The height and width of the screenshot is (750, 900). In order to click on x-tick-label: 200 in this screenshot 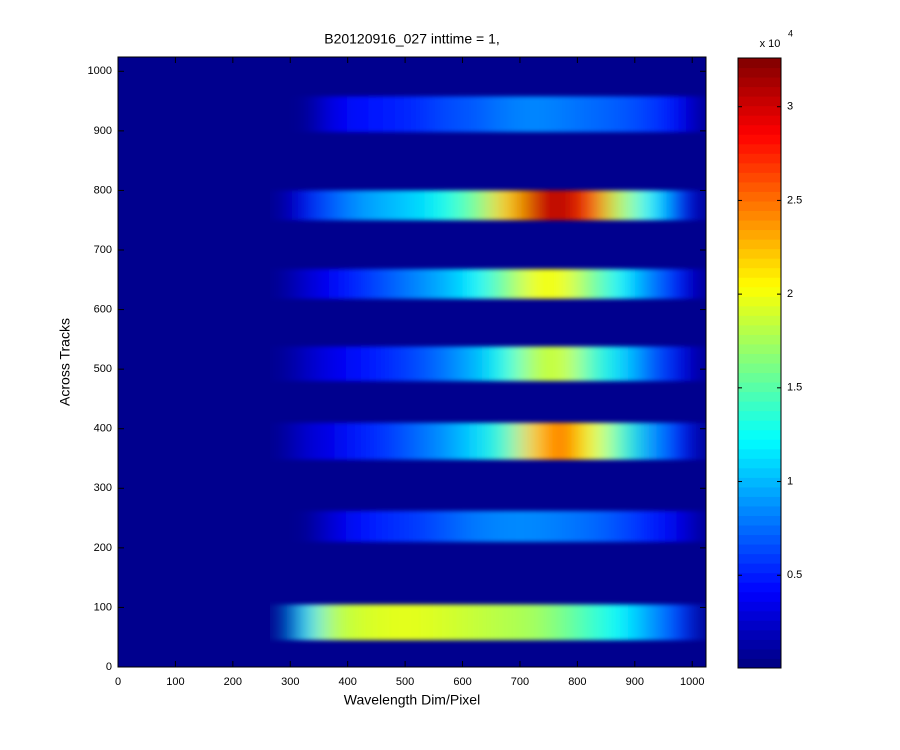, I will do `click(233, 682)`.